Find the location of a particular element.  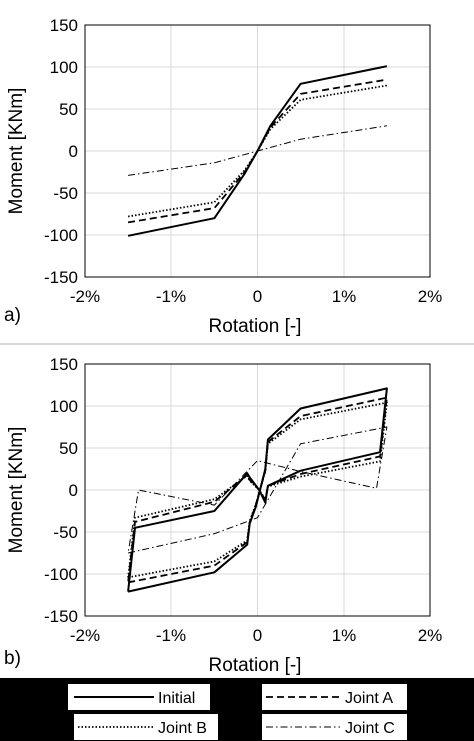

legend-label: Joint A is located at coordinates (369, 698).